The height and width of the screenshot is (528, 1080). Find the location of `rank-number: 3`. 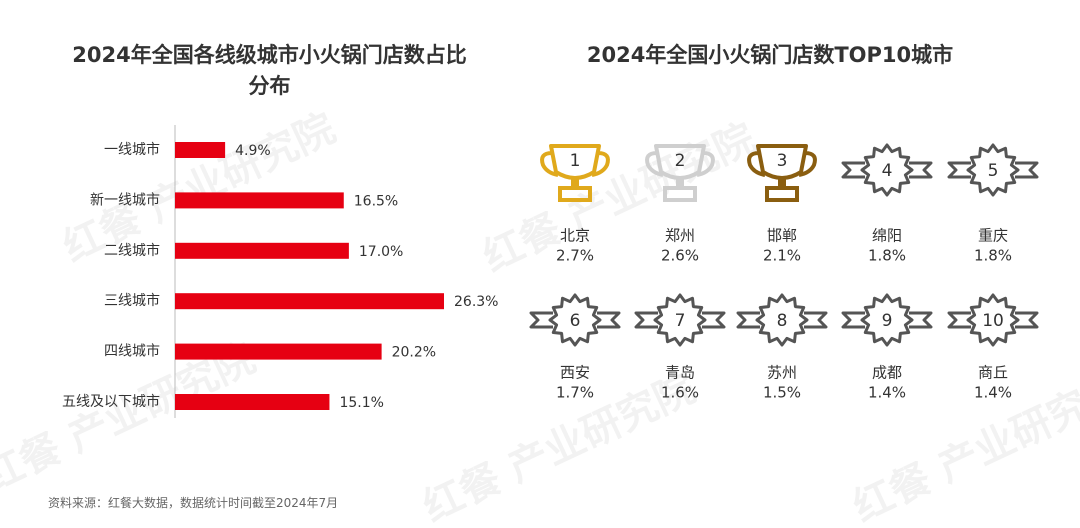

rank-number: 3 is located at coordinates (782, 161).